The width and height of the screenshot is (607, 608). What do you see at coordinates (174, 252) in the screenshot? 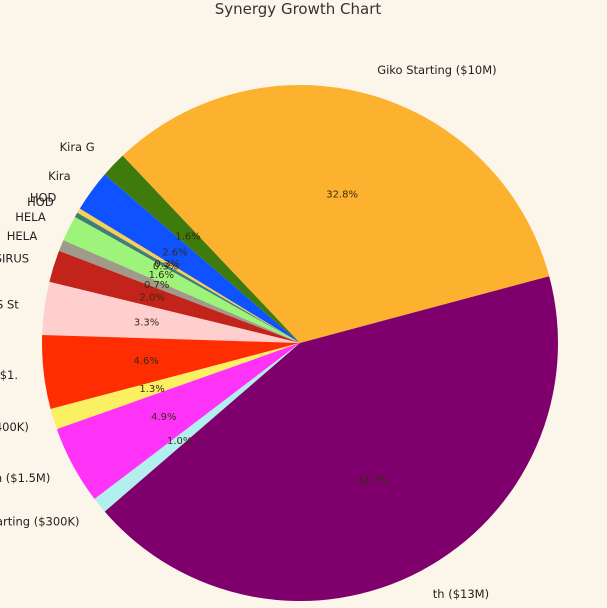
I see `slice-percent-label: 2.6%` at bounding box center [174, 252].